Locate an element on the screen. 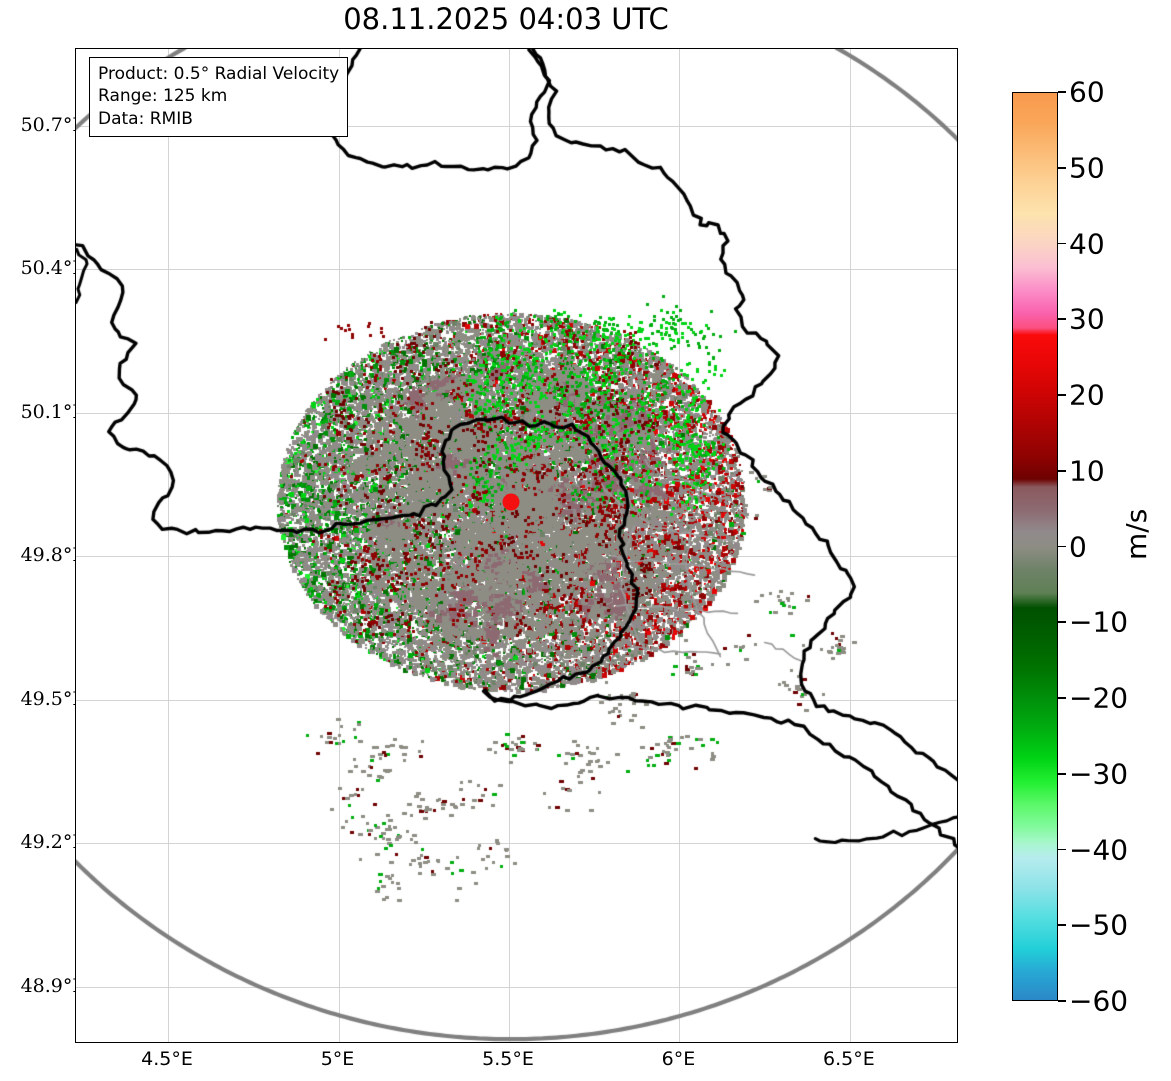  colorbar-tick-label: 40 is located at coordinates (1087, 243).